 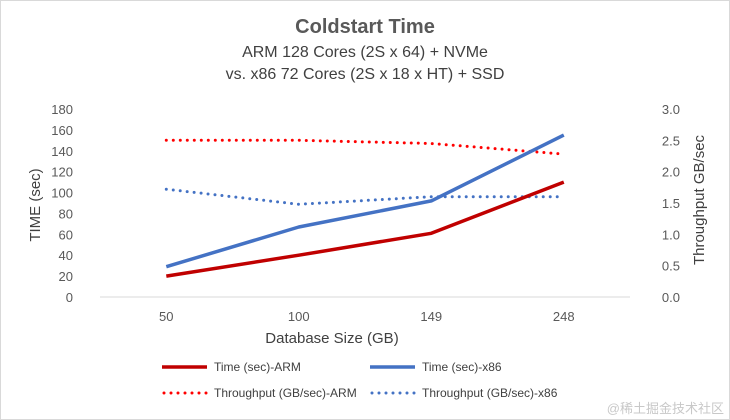 What do you see at coordinates (671, 172) in the screenshot?
I see `y2-tick-label: 2.0` at bounding box center [671, 172].